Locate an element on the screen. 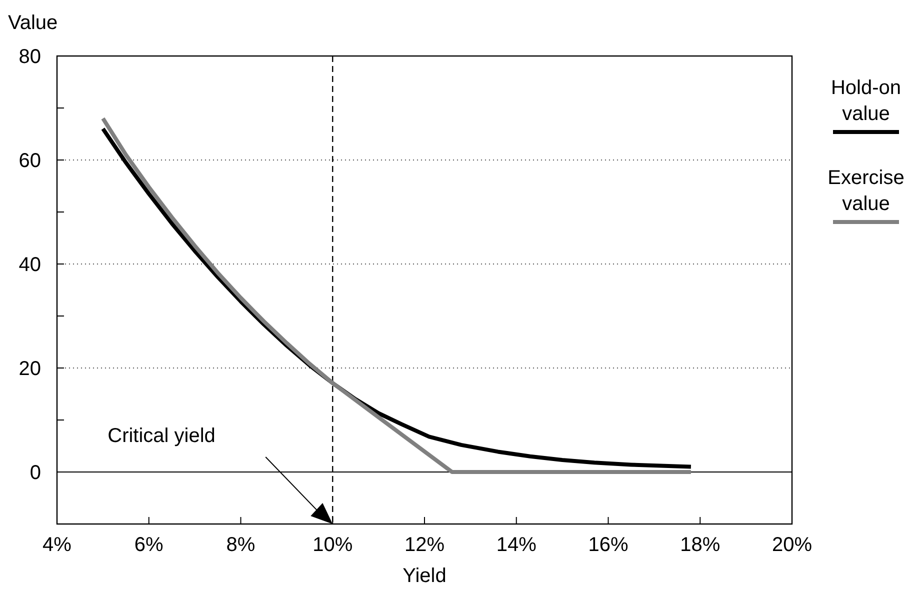 The width and height of the screenshot is (904, 593). text: Hold-on value is located at coordinates (866, 101).